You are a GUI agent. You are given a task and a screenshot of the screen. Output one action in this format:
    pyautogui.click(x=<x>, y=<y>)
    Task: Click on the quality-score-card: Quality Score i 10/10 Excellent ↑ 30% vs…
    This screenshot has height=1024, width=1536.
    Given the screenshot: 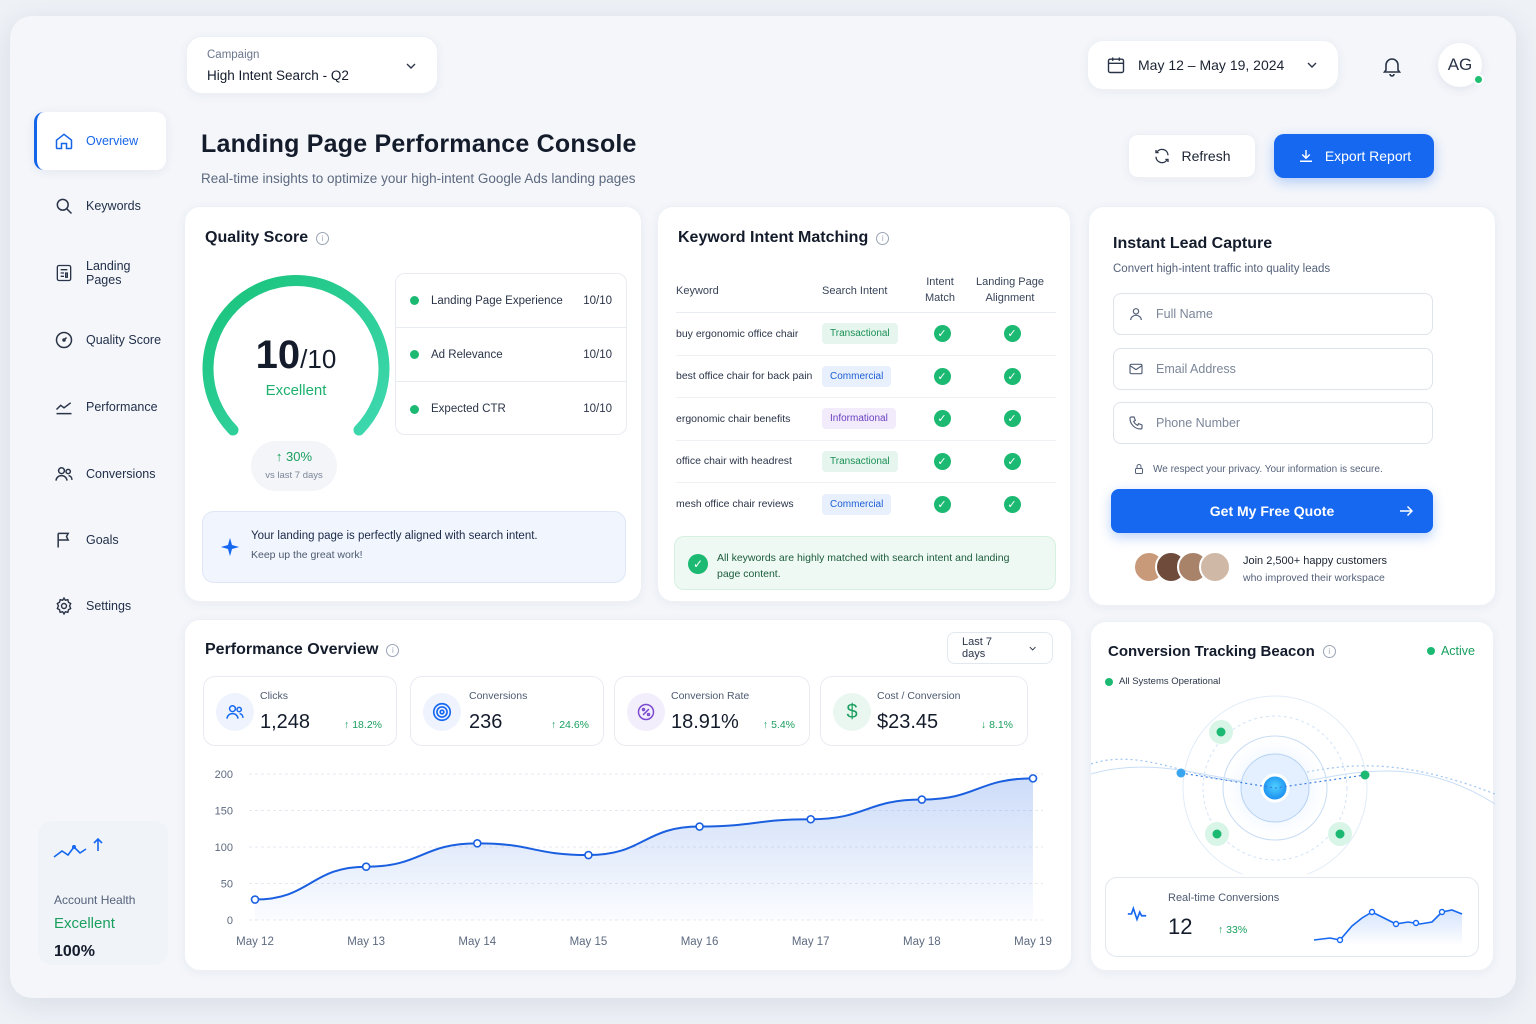 What is the action you would take?
    pyautogui.click(x=413, y=404)
    